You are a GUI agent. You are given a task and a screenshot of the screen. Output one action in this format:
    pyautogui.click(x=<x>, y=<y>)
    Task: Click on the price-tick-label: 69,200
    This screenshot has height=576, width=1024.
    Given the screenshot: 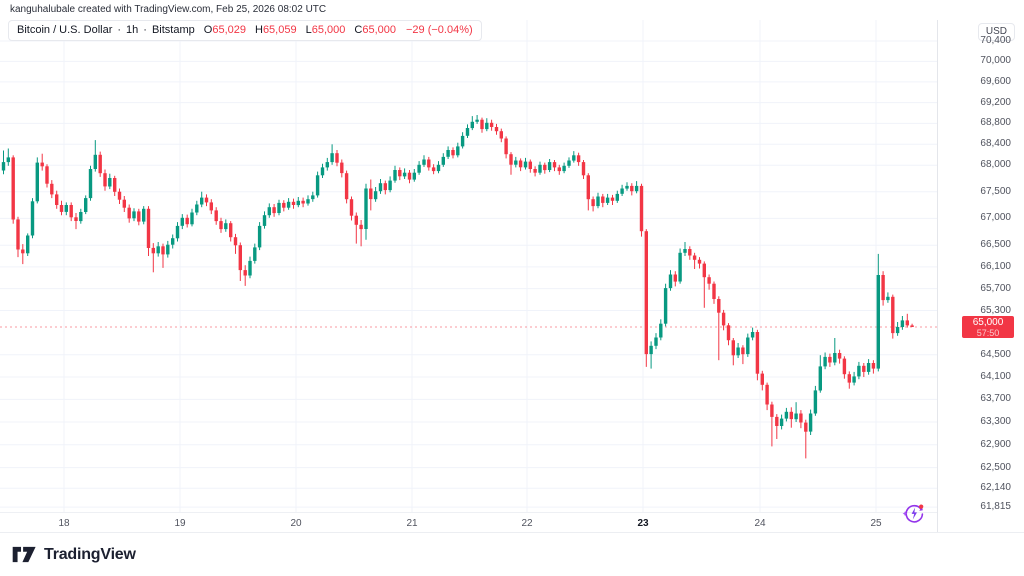 What is the action you would take?
    pyautogui.click(x=995, y=102)
    